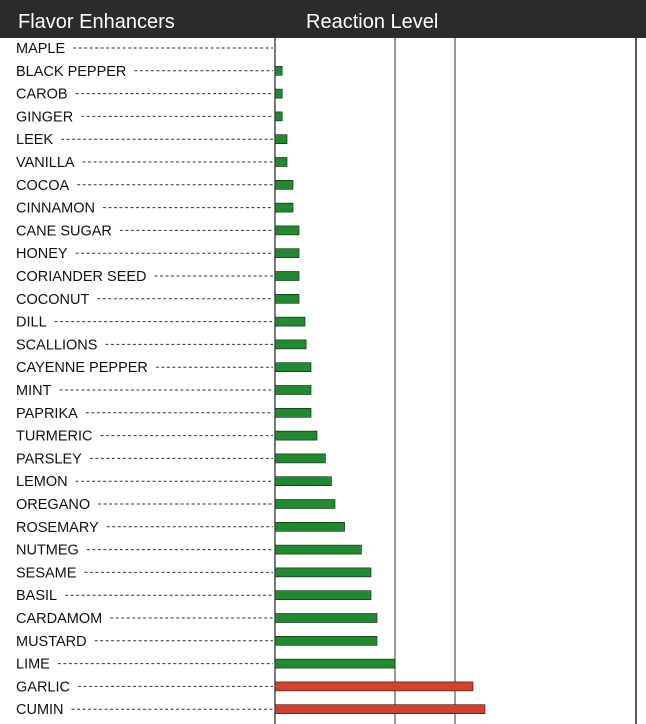  I want to click on chart-row: LEMON, so click(174, 482).